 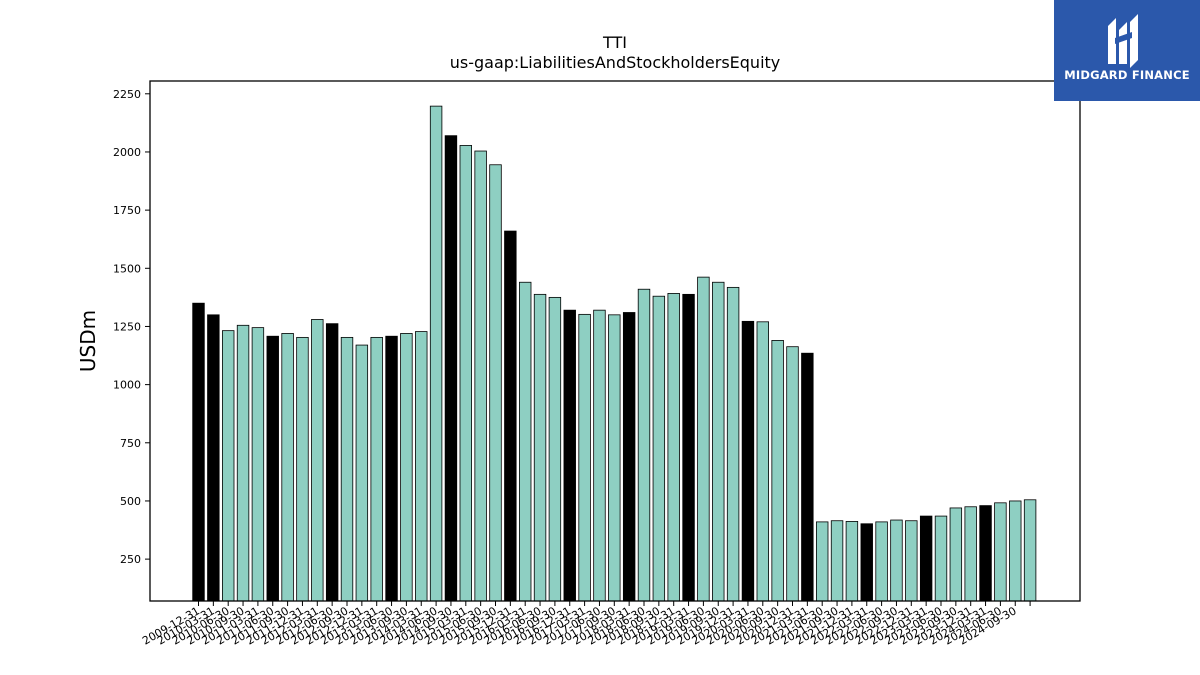 What do you see at coordinates (88, 341) in the screenshot?
I see `y-axis-label: USDm` at bounding box center [88, 341].